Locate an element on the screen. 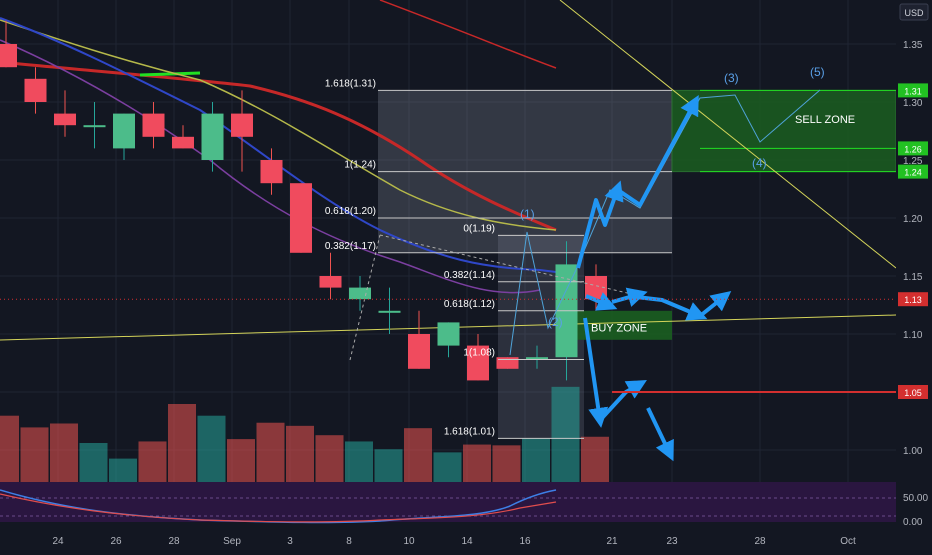  fib-level-label: 0.382(1.14) is located at coordinates (469, 275).